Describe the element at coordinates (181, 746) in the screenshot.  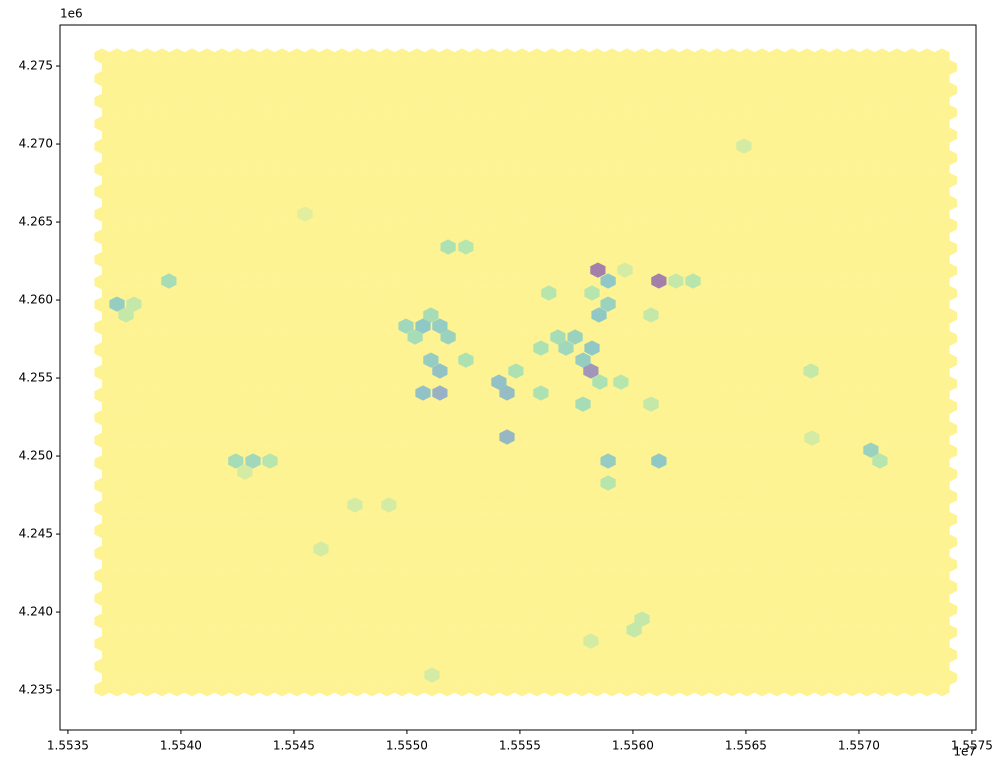
I see `x-tick-label: 1.5540` at that location.